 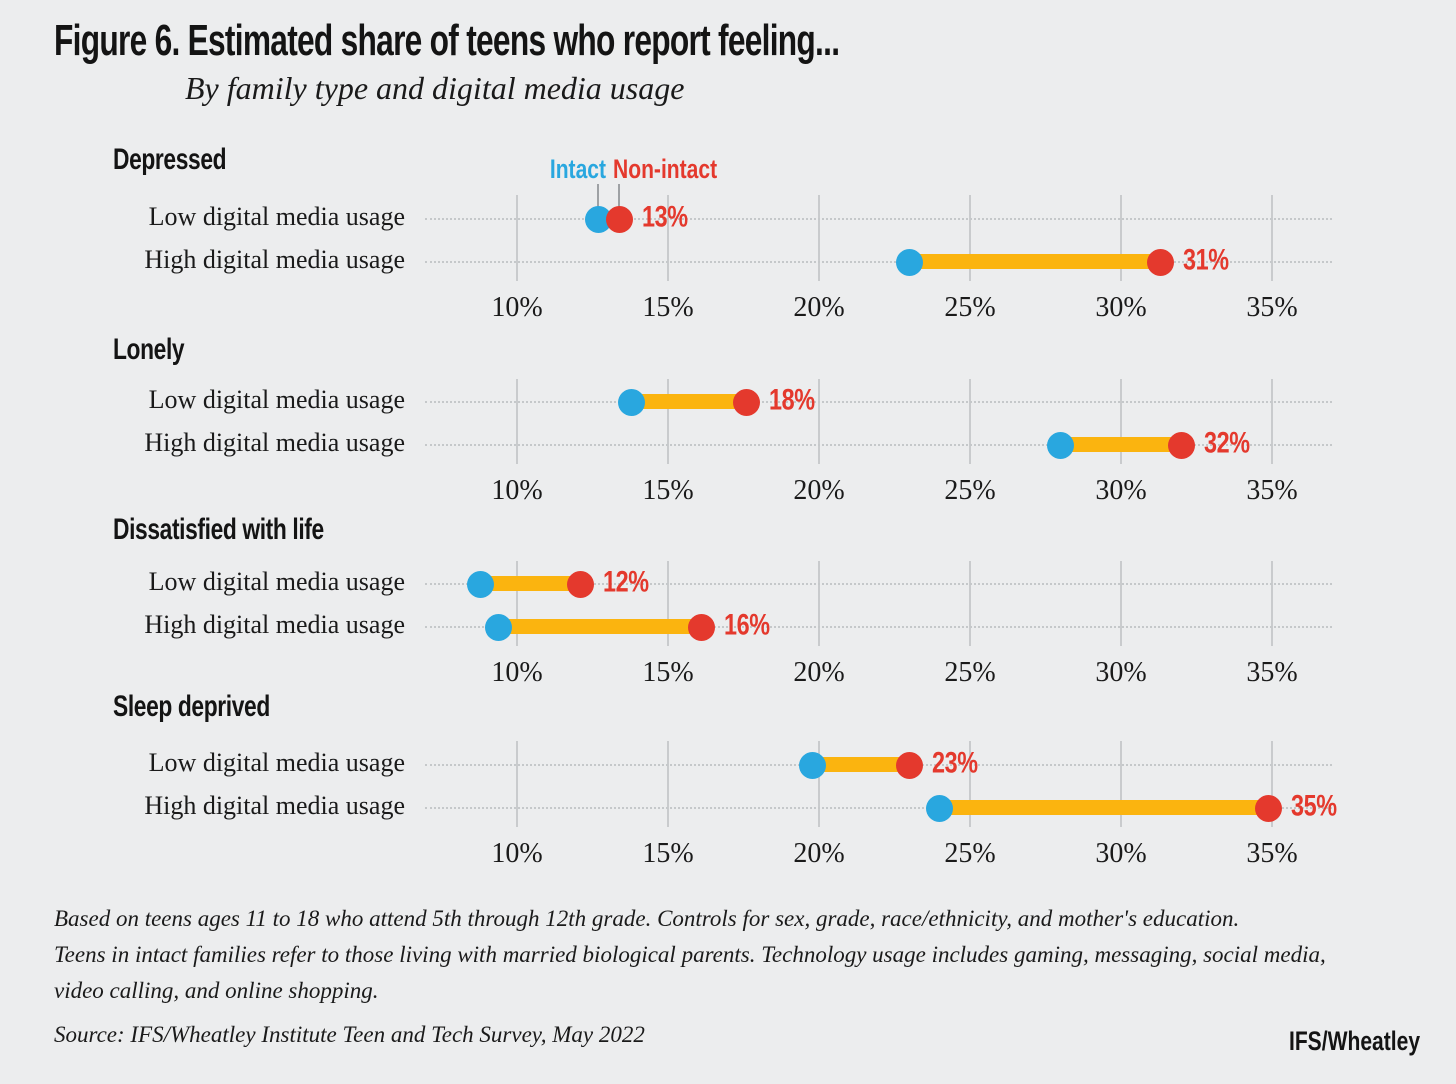 What do you see at coordinates (170, 159) in the screenshot?
I see `panel-title: Depressed` at bounding box center [170, 159].